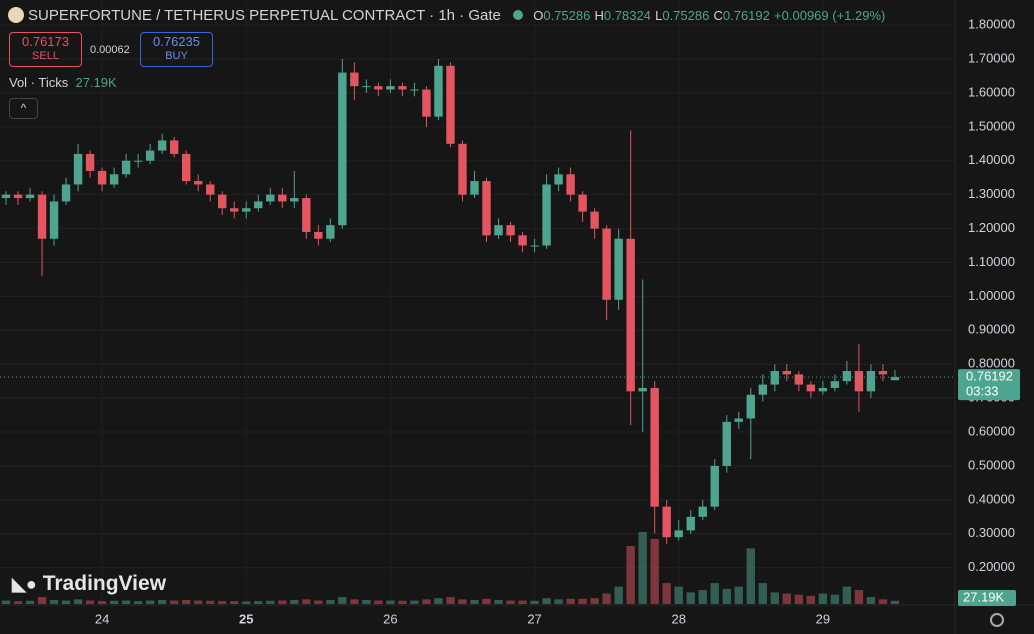 Image resolution: width=1034 pixels, height=634 pixels. What do you see at coordinates (16, 15) in the screenshot?
I see `symbol-icon` at bounding box center [16, 15].